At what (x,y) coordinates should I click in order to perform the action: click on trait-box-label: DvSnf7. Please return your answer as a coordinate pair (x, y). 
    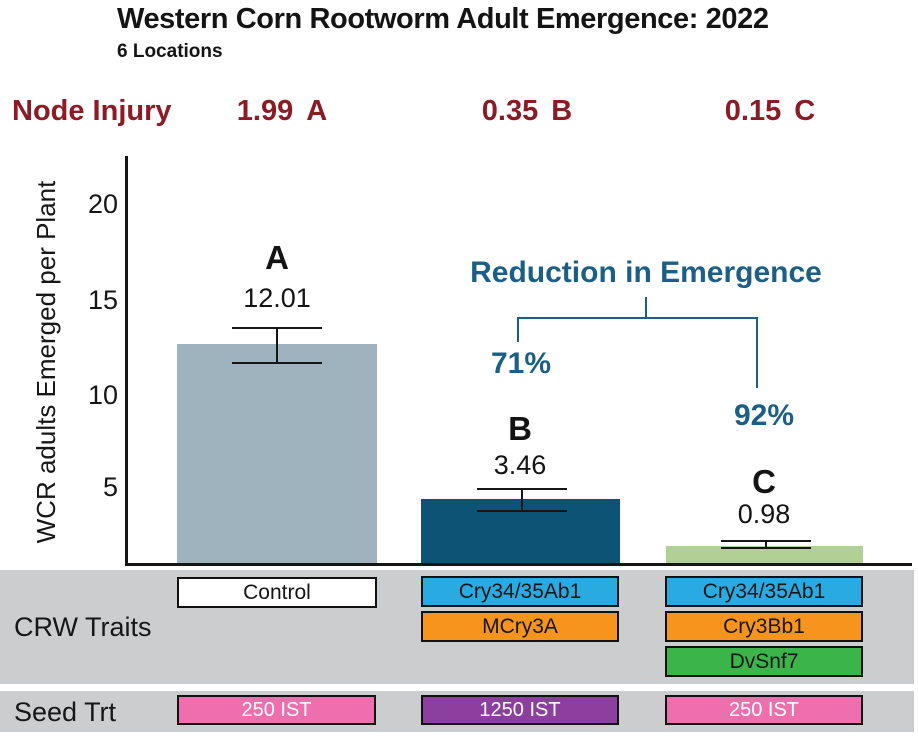
    Looking at the image, I should click on (764, 661).